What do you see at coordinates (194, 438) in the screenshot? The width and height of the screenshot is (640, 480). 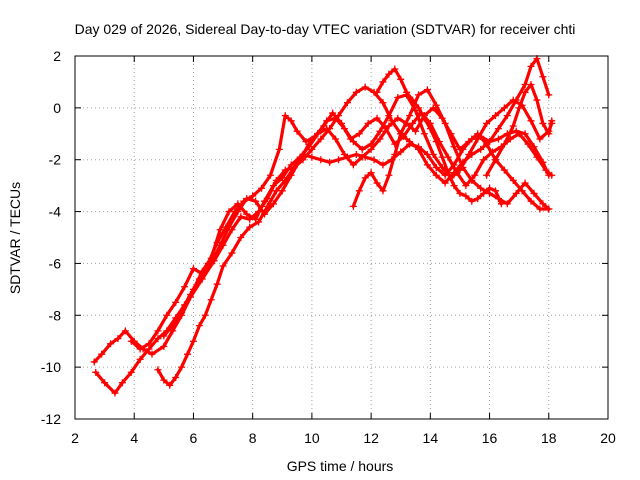 I see `x-tick-label: 6` at bounding box center [194, 438].